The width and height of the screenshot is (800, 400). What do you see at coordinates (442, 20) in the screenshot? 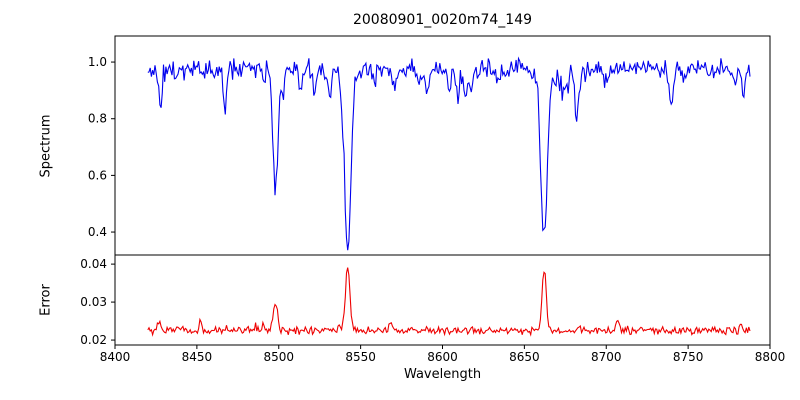
I see `chart-title: 20080901_0020m74_149` at bounding box center [442, 20].